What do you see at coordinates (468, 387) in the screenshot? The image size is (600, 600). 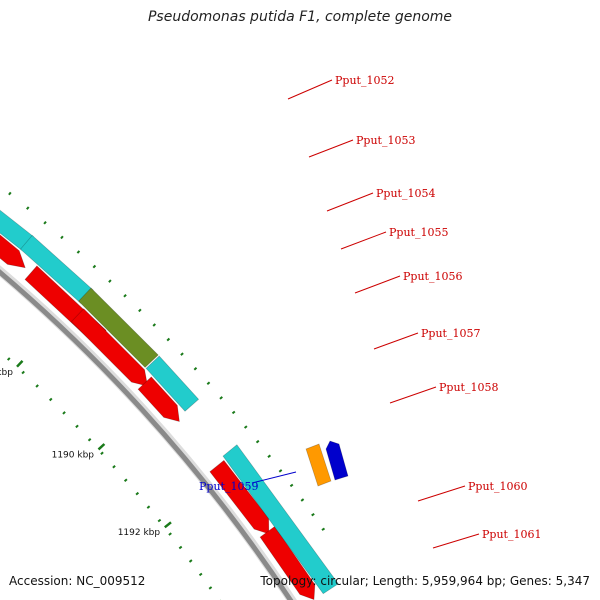 I see `gene-label: Pput_1058` at bounding box center [468, 387].